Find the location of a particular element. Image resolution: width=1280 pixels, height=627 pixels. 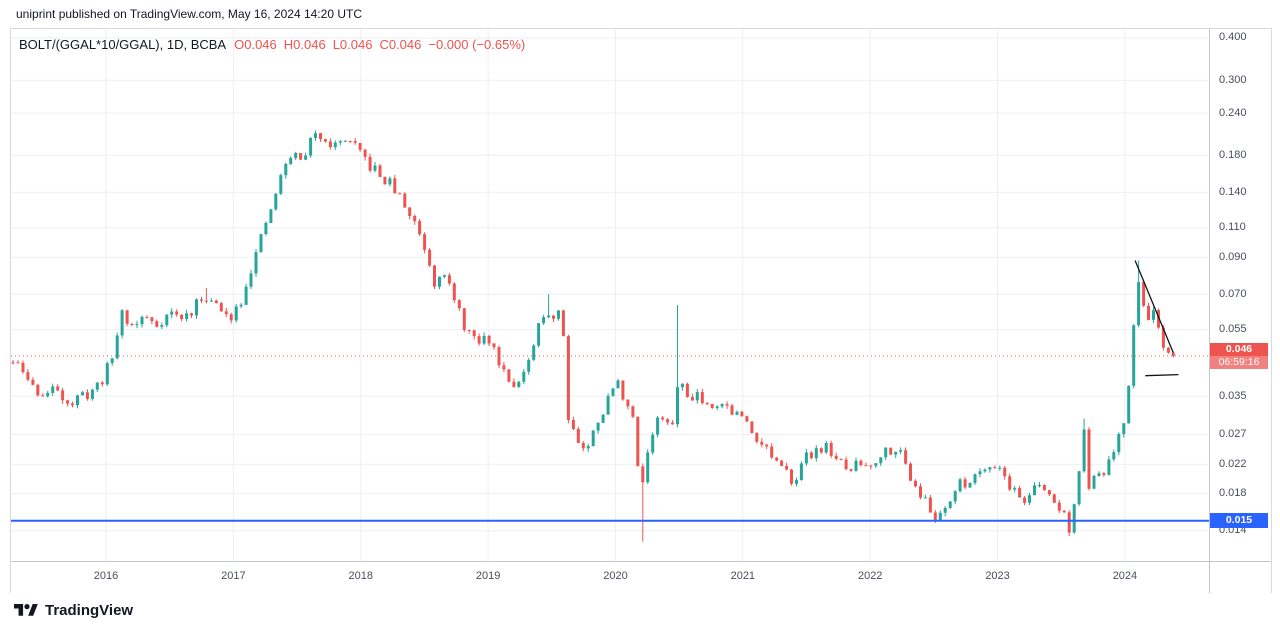

time-axis-label: 2024 is located at coordinates (1125, 576).